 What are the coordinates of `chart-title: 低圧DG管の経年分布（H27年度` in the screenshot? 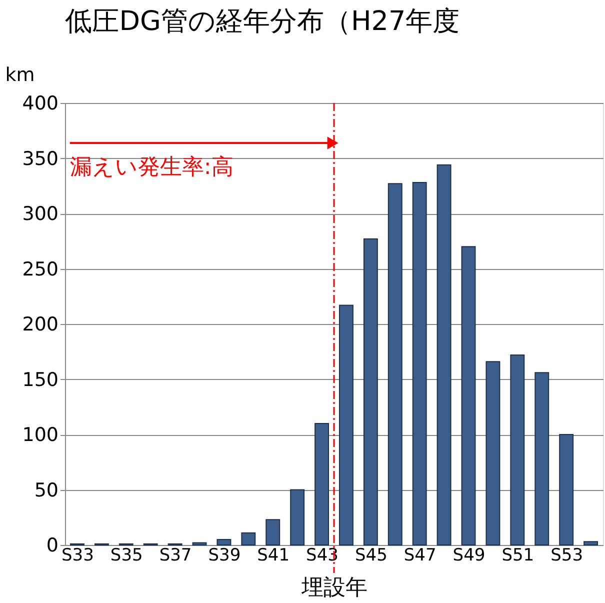 It's located at (262, 21).